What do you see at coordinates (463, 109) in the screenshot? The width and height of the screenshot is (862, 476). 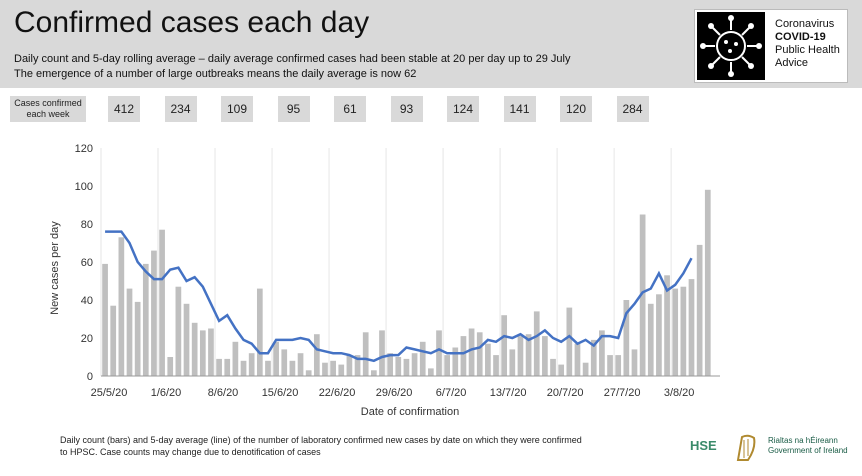 I see `weekly-total-7: 124` at bounding box center [463, 109].